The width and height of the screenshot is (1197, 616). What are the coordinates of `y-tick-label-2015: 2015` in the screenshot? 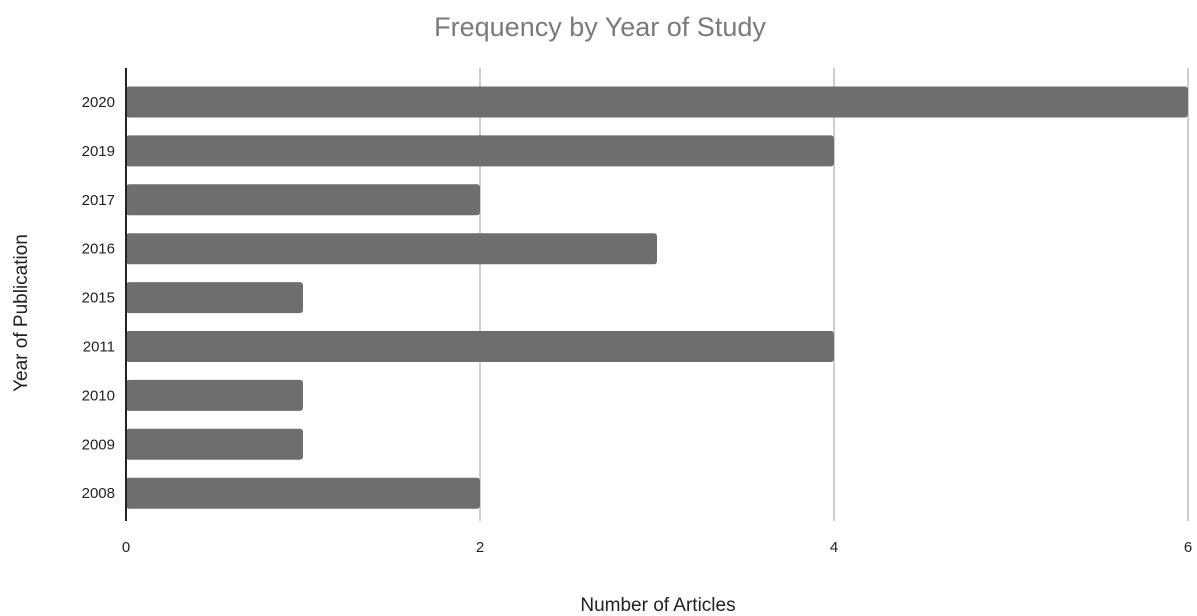 It's located at (98, 298).